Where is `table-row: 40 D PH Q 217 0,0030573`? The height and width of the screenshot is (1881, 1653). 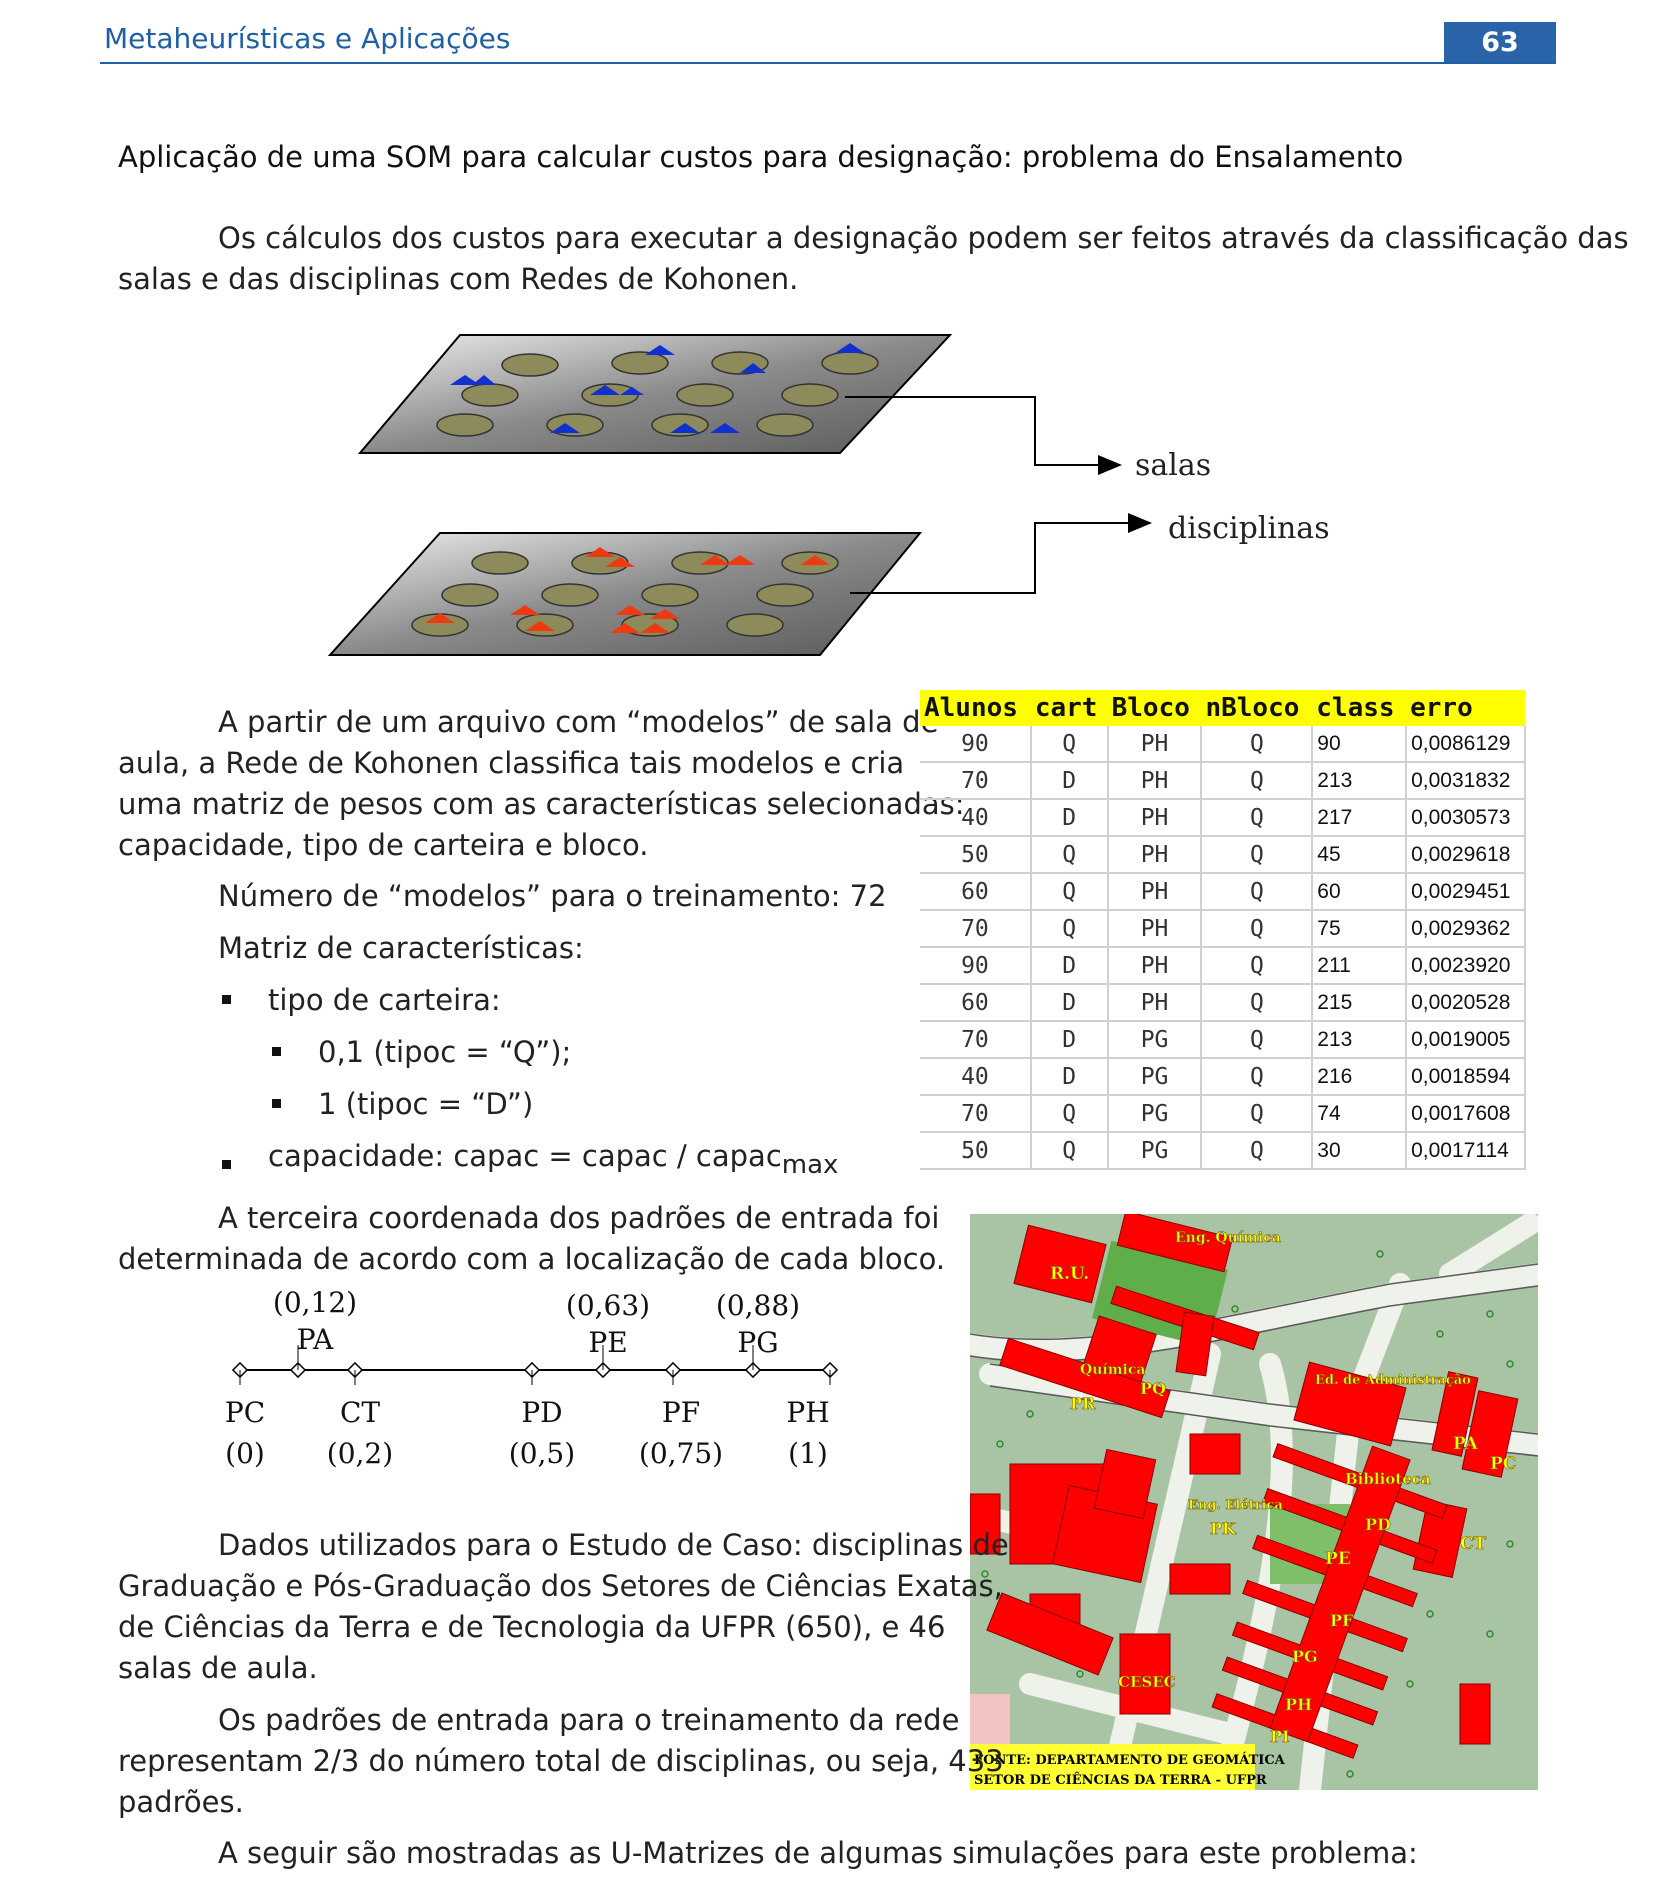
table-row: 40 D PH Q 217 0,0030573 is located at coordinates (1223, 818).